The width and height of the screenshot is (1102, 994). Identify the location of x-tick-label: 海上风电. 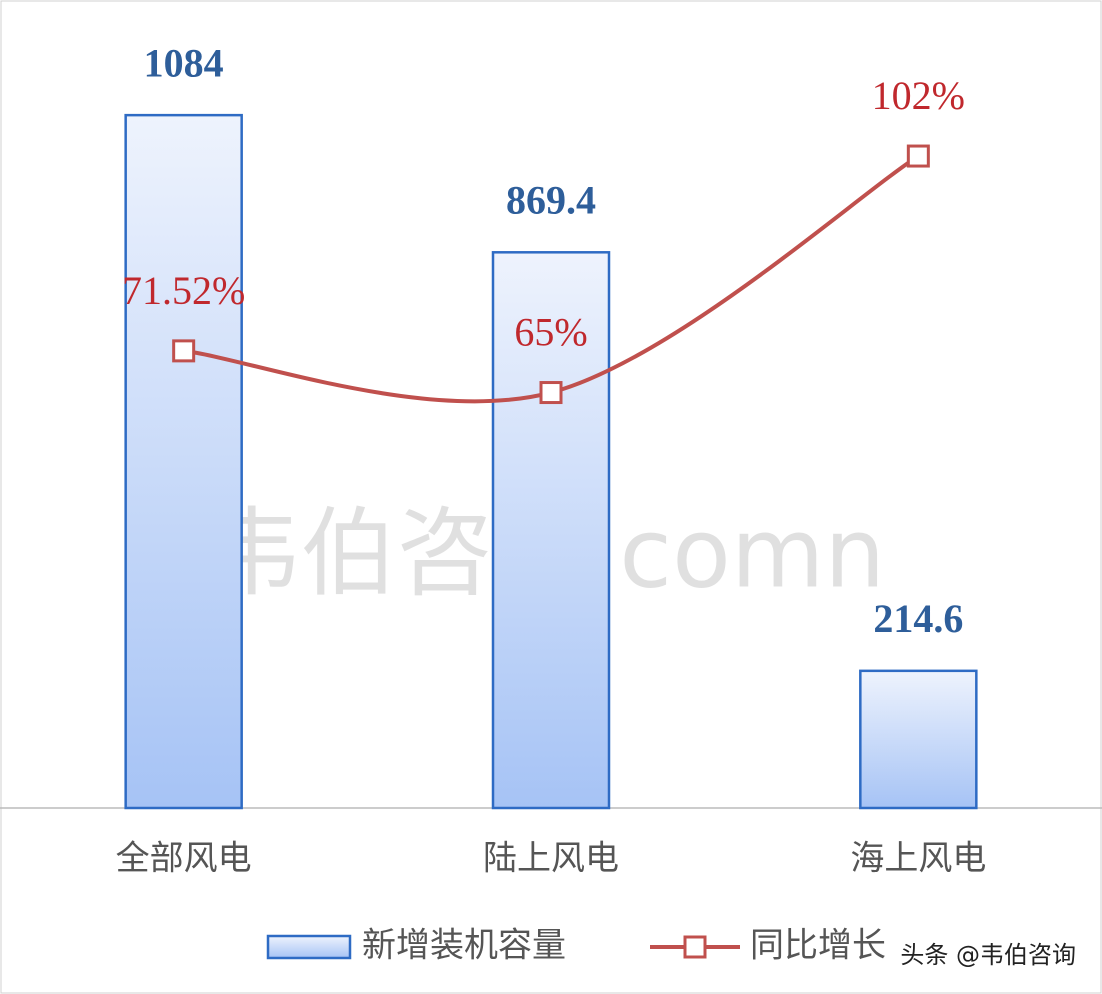
(918, 859).